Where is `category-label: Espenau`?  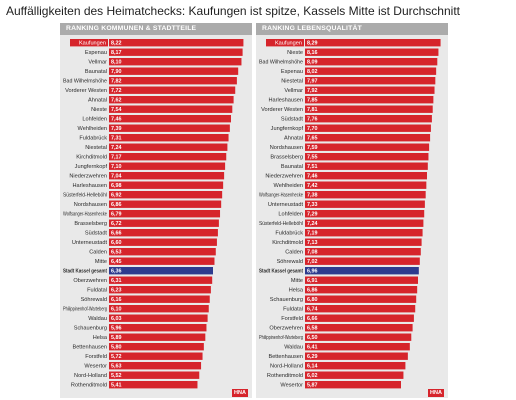 category-label: Espenau is located at coordinates (292, 72).